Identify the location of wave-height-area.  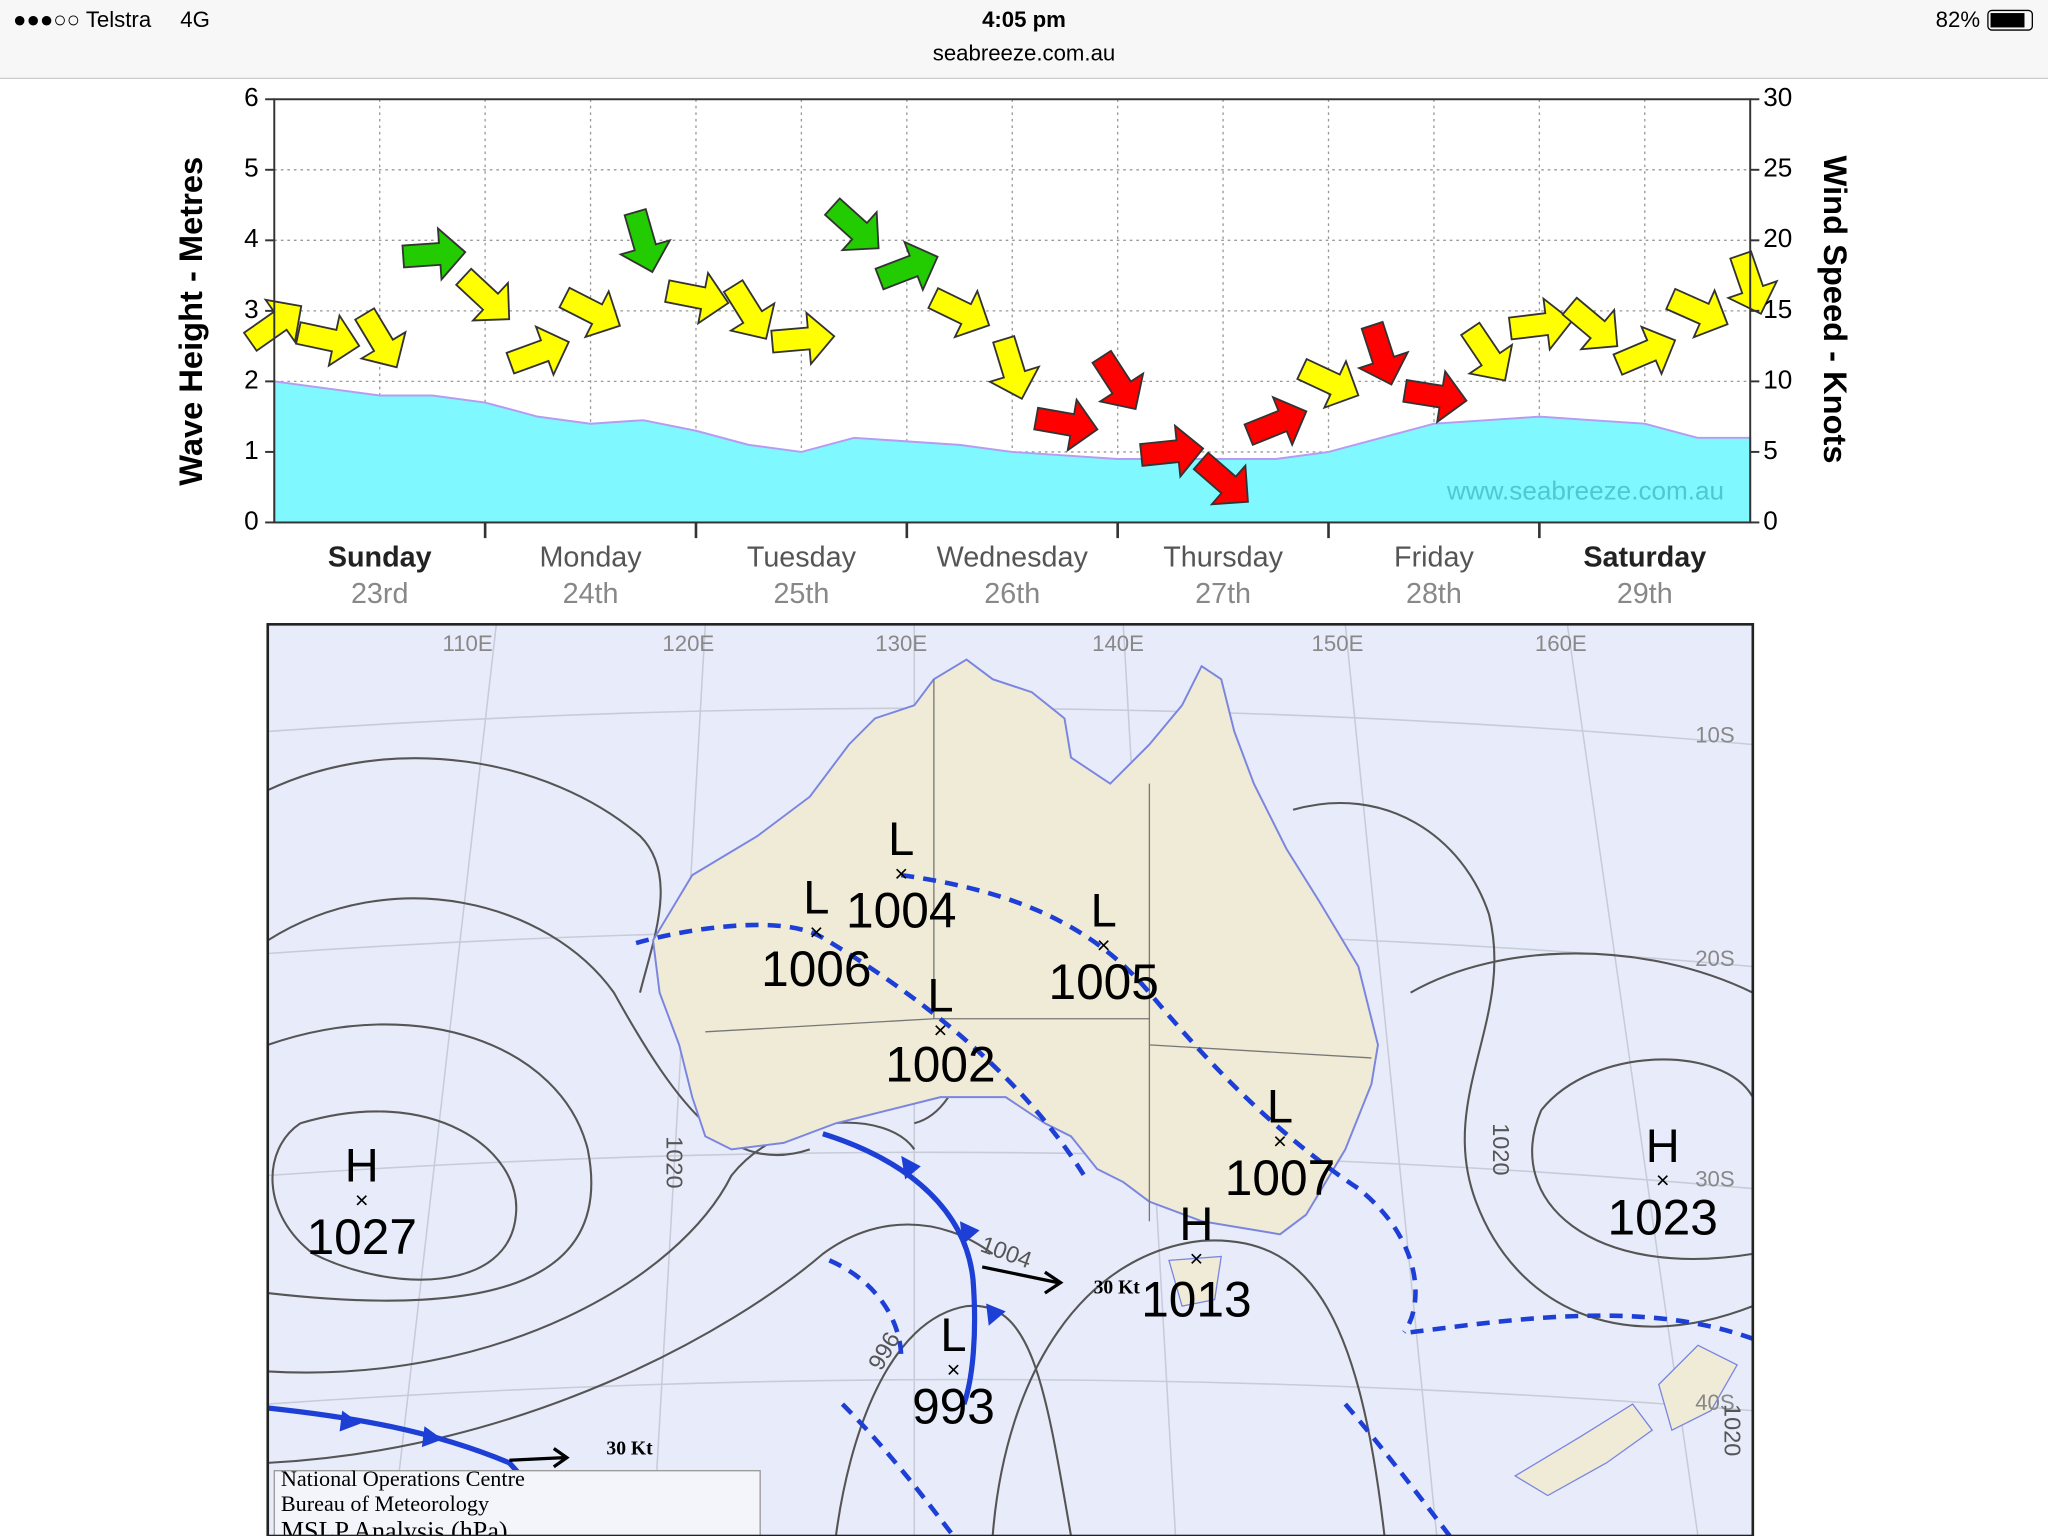
(1012, 452).